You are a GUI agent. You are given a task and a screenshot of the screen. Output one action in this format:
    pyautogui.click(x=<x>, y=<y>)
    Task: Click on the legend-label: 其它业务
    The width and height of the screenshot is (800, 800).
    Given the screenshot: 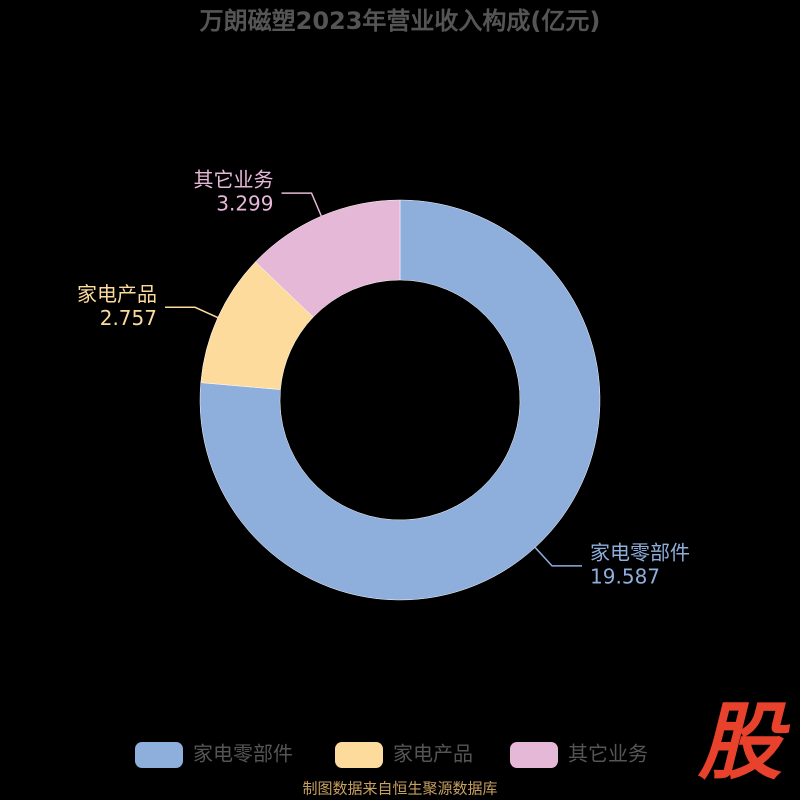 What is the action you would take?
    pyautogui.click(x=608, y=754)
    